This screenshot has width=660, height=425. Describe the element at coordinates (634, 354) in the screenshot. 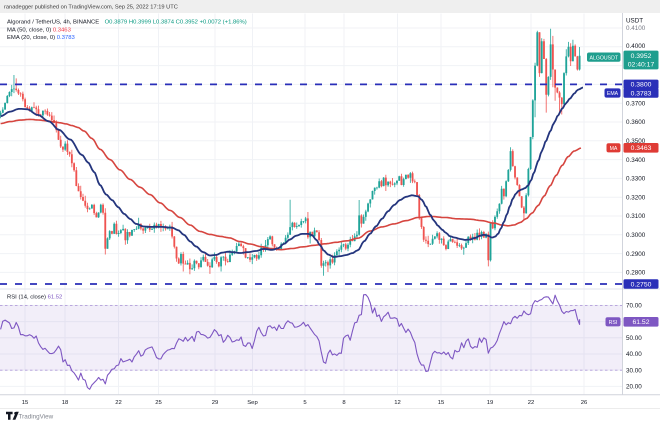

I see `svg-text: 40.00` at that location.